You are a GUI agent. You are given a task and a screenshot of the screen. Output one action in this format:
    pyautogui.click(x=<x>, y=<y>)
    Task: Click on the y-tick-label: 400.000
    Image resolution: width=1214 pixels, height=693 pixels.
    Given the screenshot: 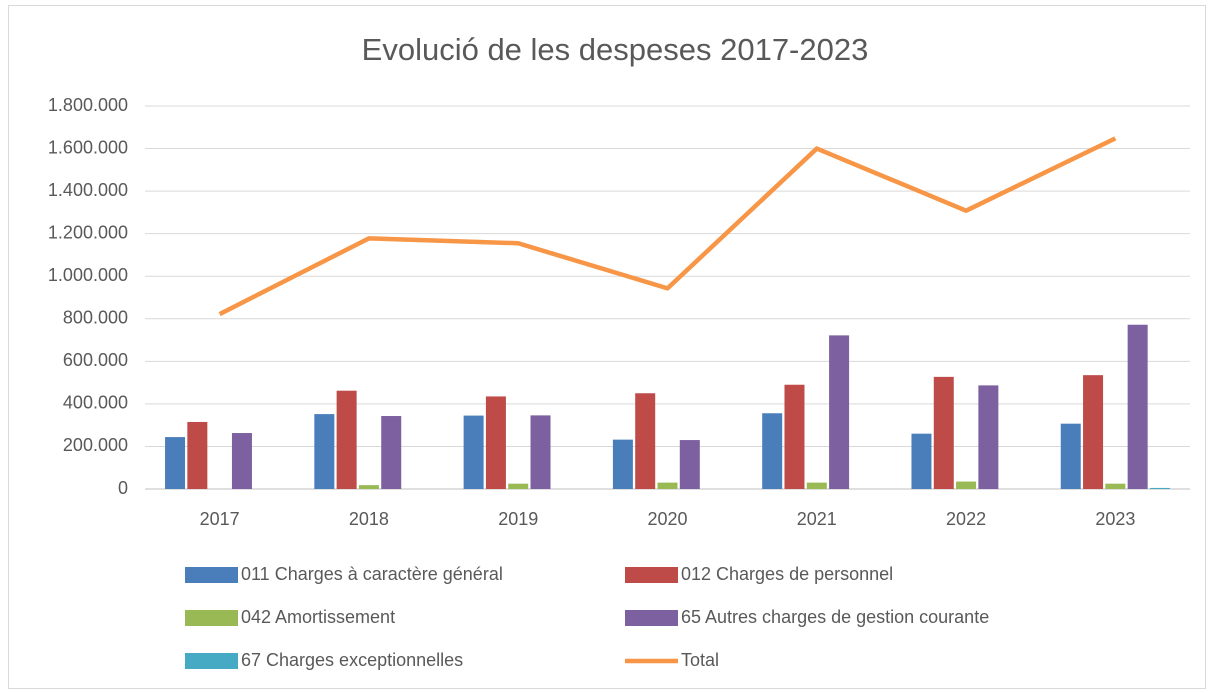 What is the action you would take?
    pyautogui.click(x=95, y=403)
    